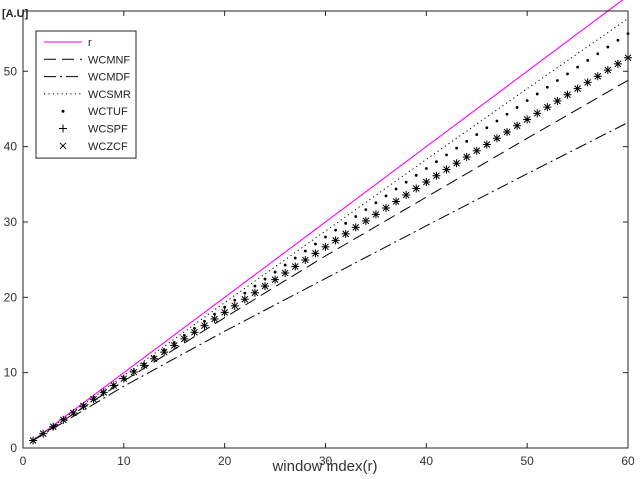 The width and height of the screenshot is (642, 479). I want to click on x-tick-label: 10, so click(124, 461).